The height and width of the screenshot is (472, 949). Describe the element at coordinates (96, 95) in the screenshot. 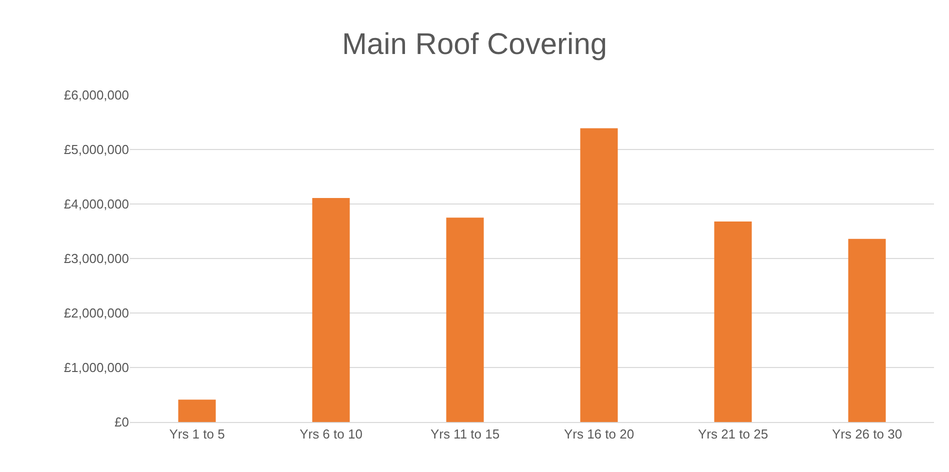

I see `y-tick-label: £6,000,000` at that location.